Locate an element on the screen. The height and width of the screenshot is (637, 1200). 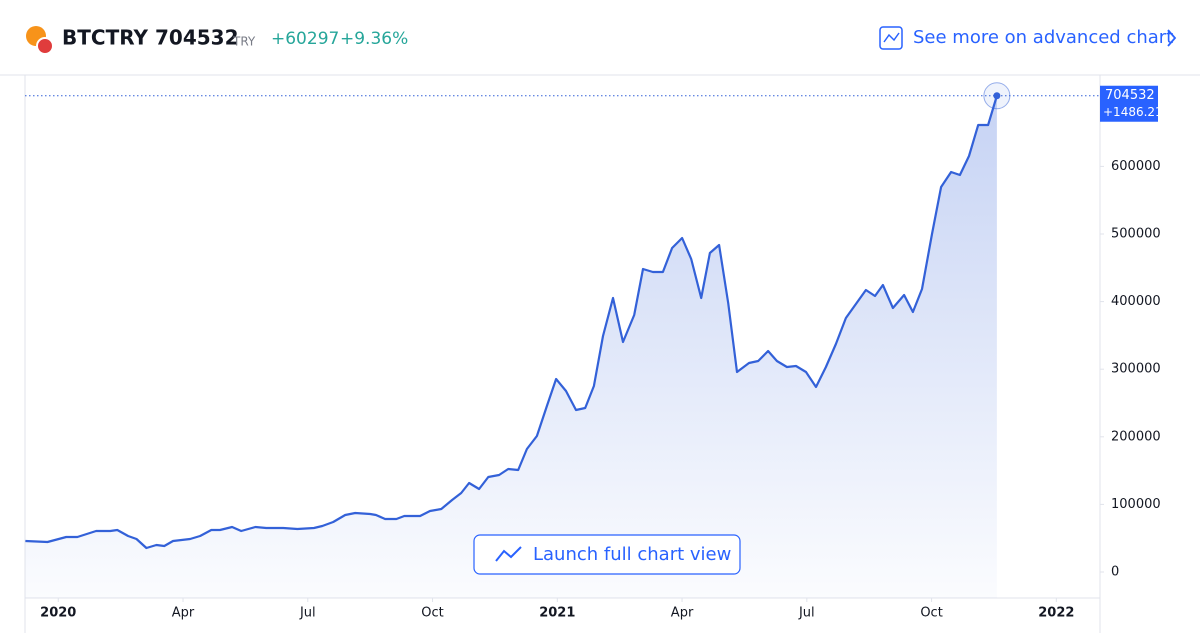
change: +60297 is located at coordinates (305, 39).